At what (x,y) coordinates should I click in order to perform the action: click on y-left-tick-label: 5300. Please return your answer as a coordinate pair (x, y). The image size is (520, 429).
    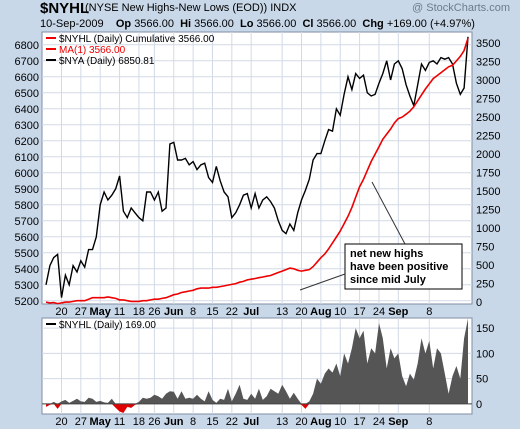
    Looking at the image, I should click on (27, 286).